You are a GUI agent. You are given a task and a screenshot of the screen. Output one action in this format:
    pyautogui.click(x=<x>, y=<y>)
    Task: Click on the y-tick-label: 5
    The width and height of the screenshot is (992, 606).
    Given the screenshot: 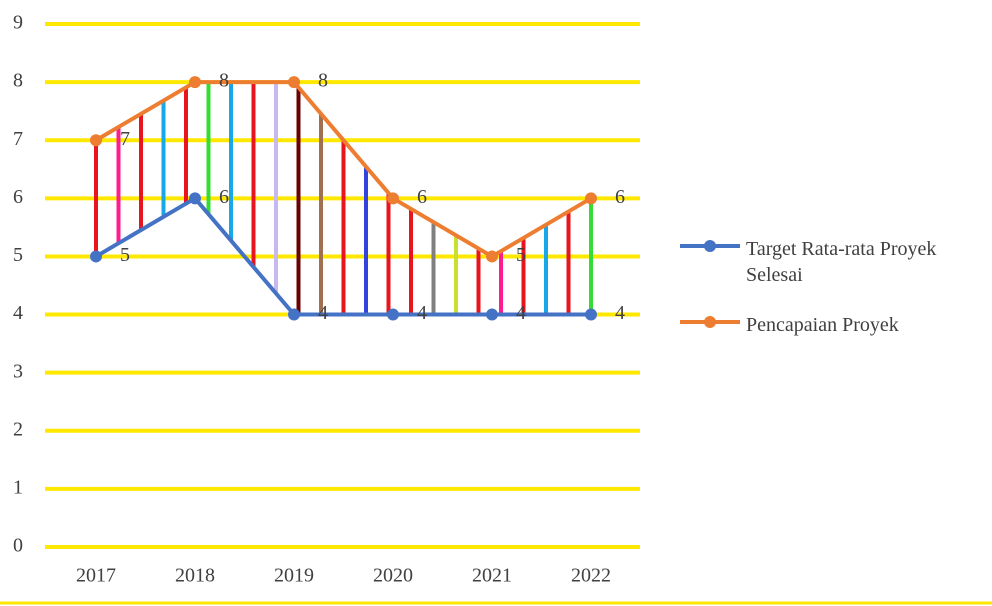 What is the action you would take?
    pyautogui.click(x=18, y=255)
    